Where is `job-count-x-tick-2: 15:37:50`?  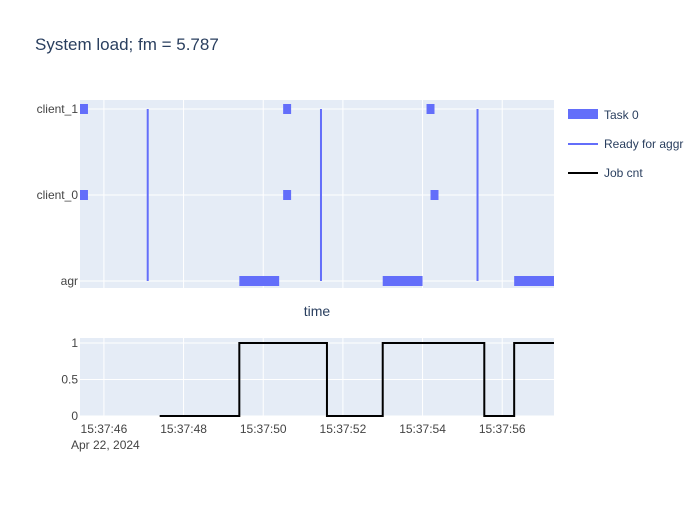
job-count-x-tick-2: 15:37:50 is located at coordinates (263, 429).